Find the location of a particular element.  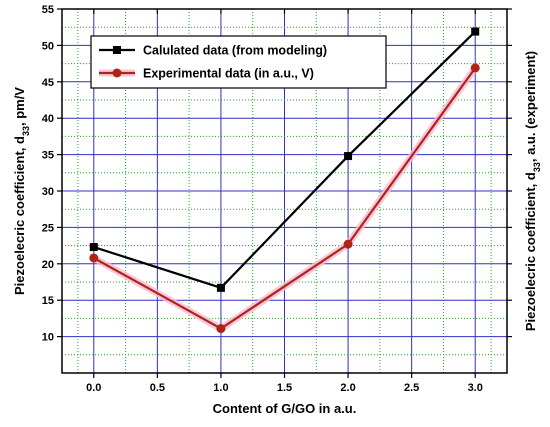

y-tick-label: 25 is located at coordinates (48, 228).